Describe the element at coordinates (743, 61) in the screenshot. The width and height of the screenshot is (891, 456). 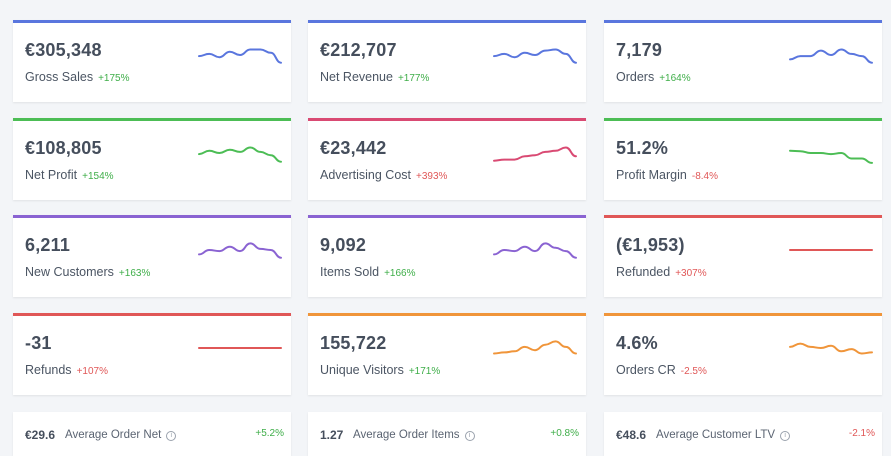
I see `kpi-card-orders: 7,179 Orders +164%` at that location.